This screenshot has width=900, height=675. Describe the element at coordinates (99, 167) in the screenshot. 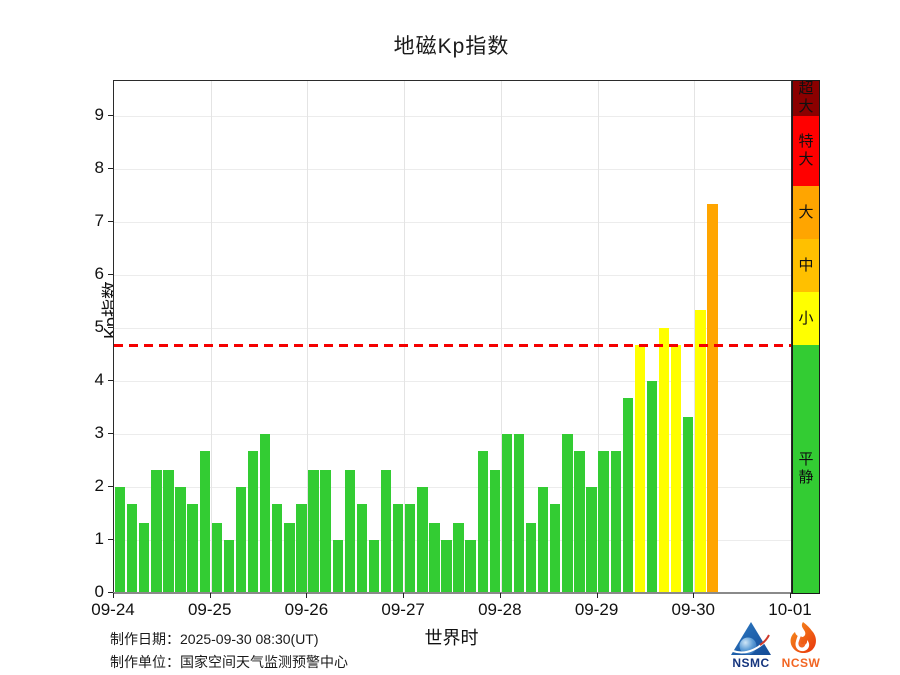

I see `y-tick-label-8: 8` at that location.